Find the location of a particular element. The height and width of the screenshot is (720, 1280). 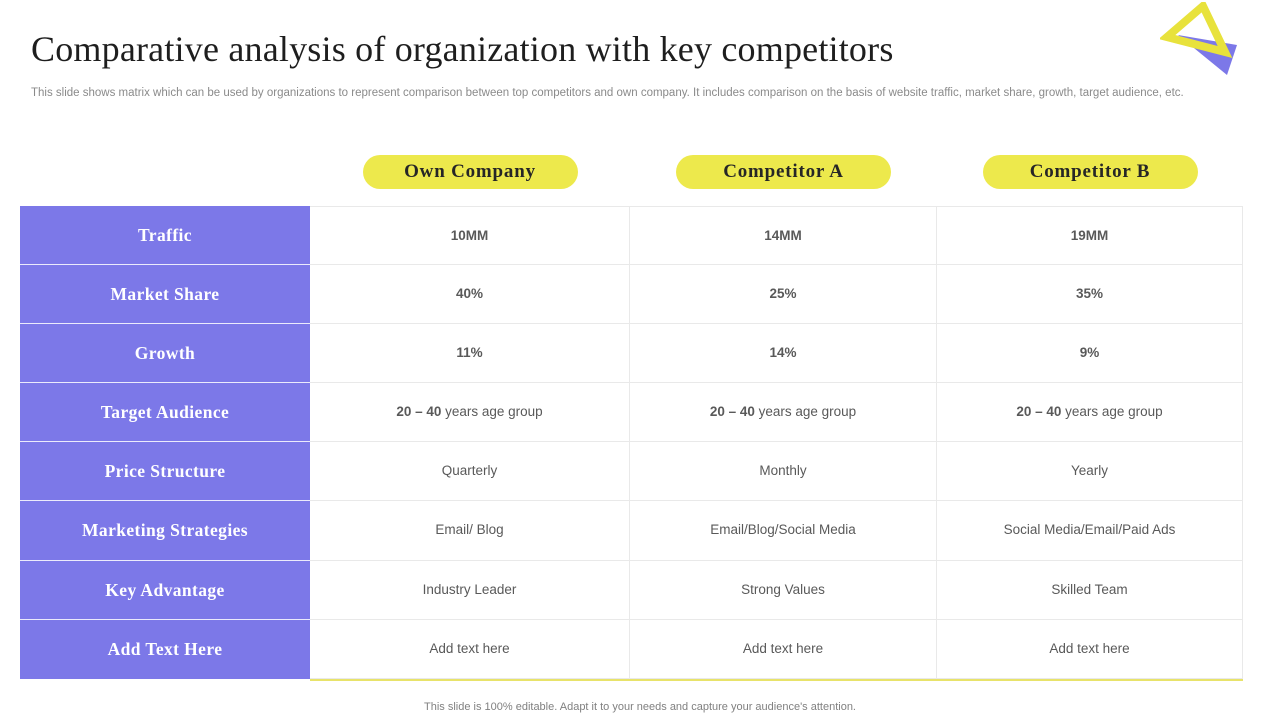

cell-value: 40% is located at coordinates (469, 294).